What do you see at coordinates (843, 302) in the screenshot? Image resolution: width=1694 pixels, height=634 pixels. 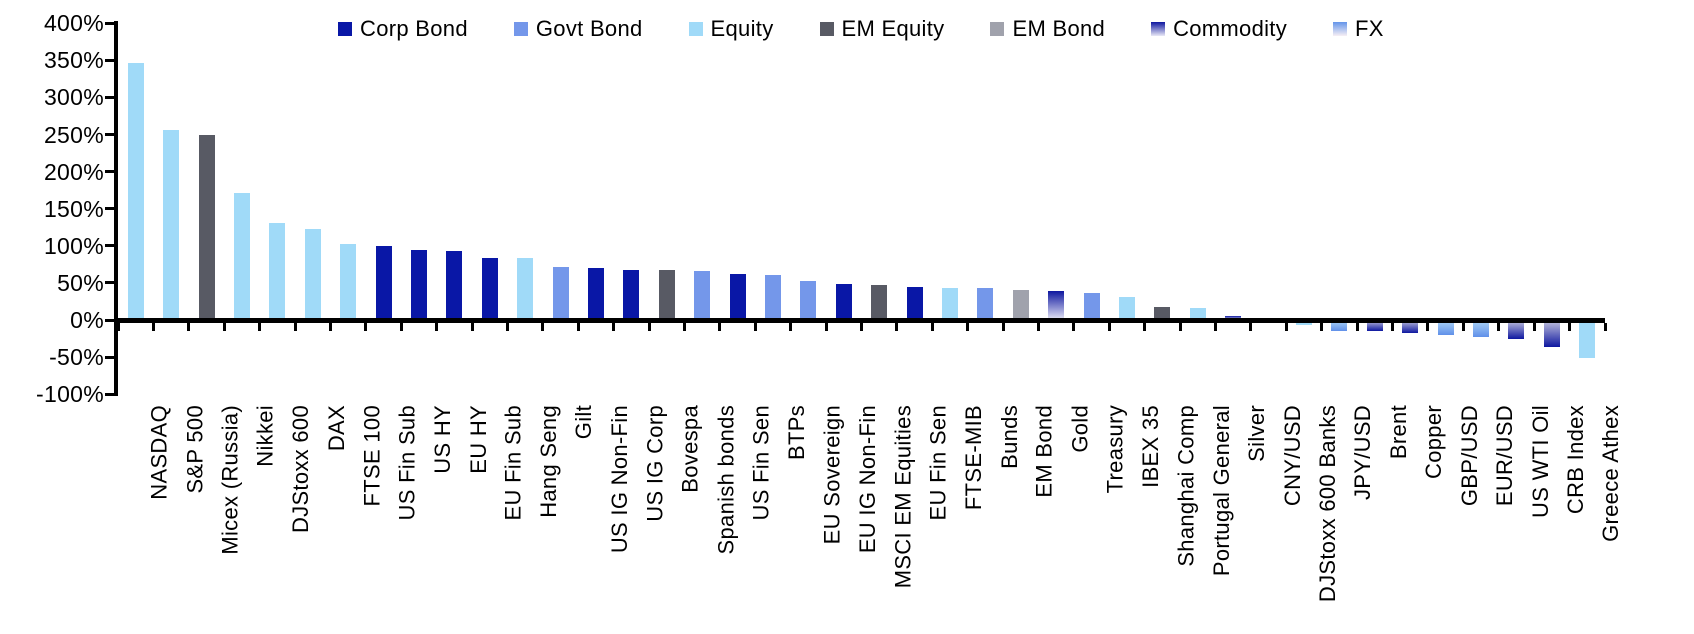 I see `bar-eu-ig-non-fin` at bounding box center [843, 302].